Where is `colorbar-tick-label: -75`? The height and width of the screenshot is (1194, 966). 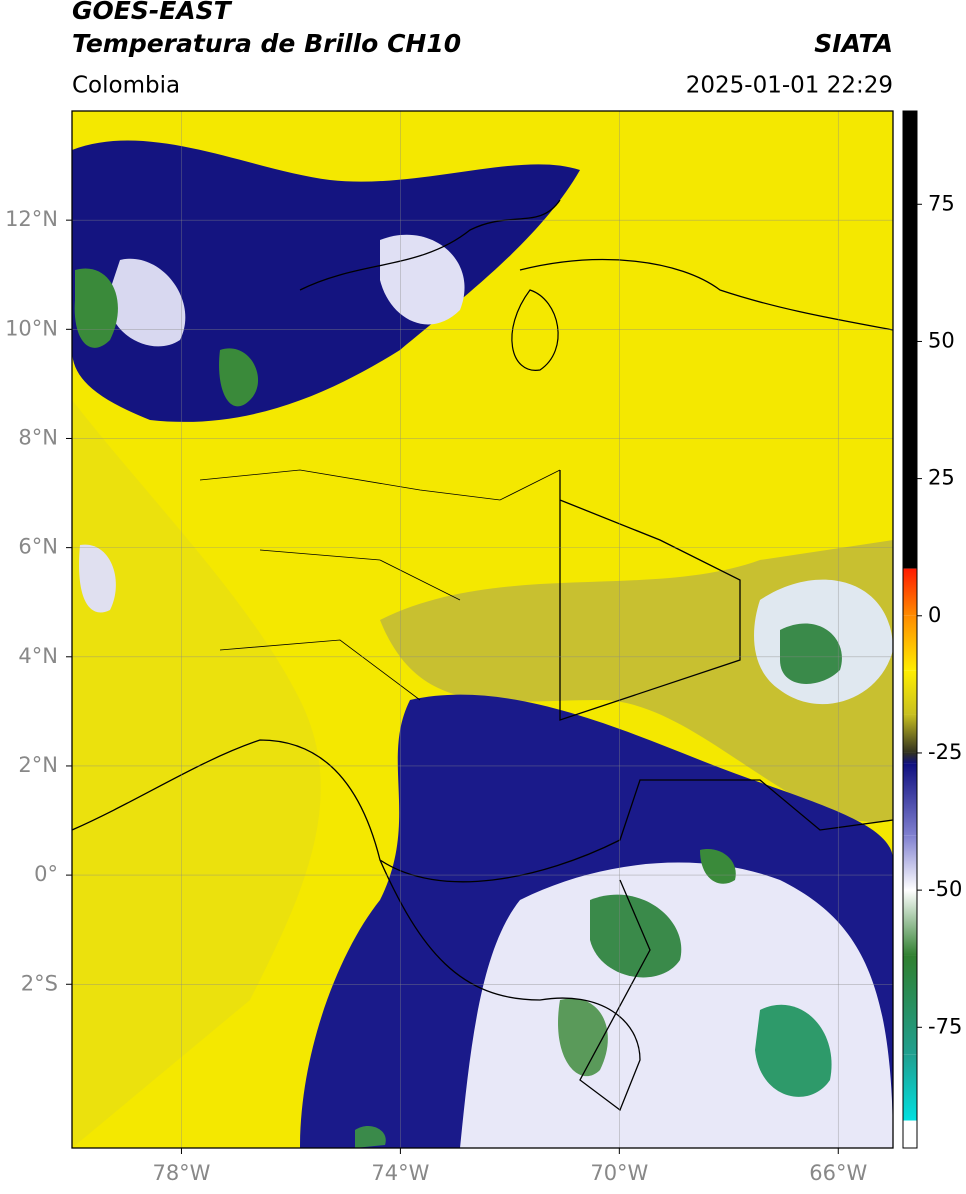
colorbar-tick-label: -75 is located at coordinates (945, 1026).